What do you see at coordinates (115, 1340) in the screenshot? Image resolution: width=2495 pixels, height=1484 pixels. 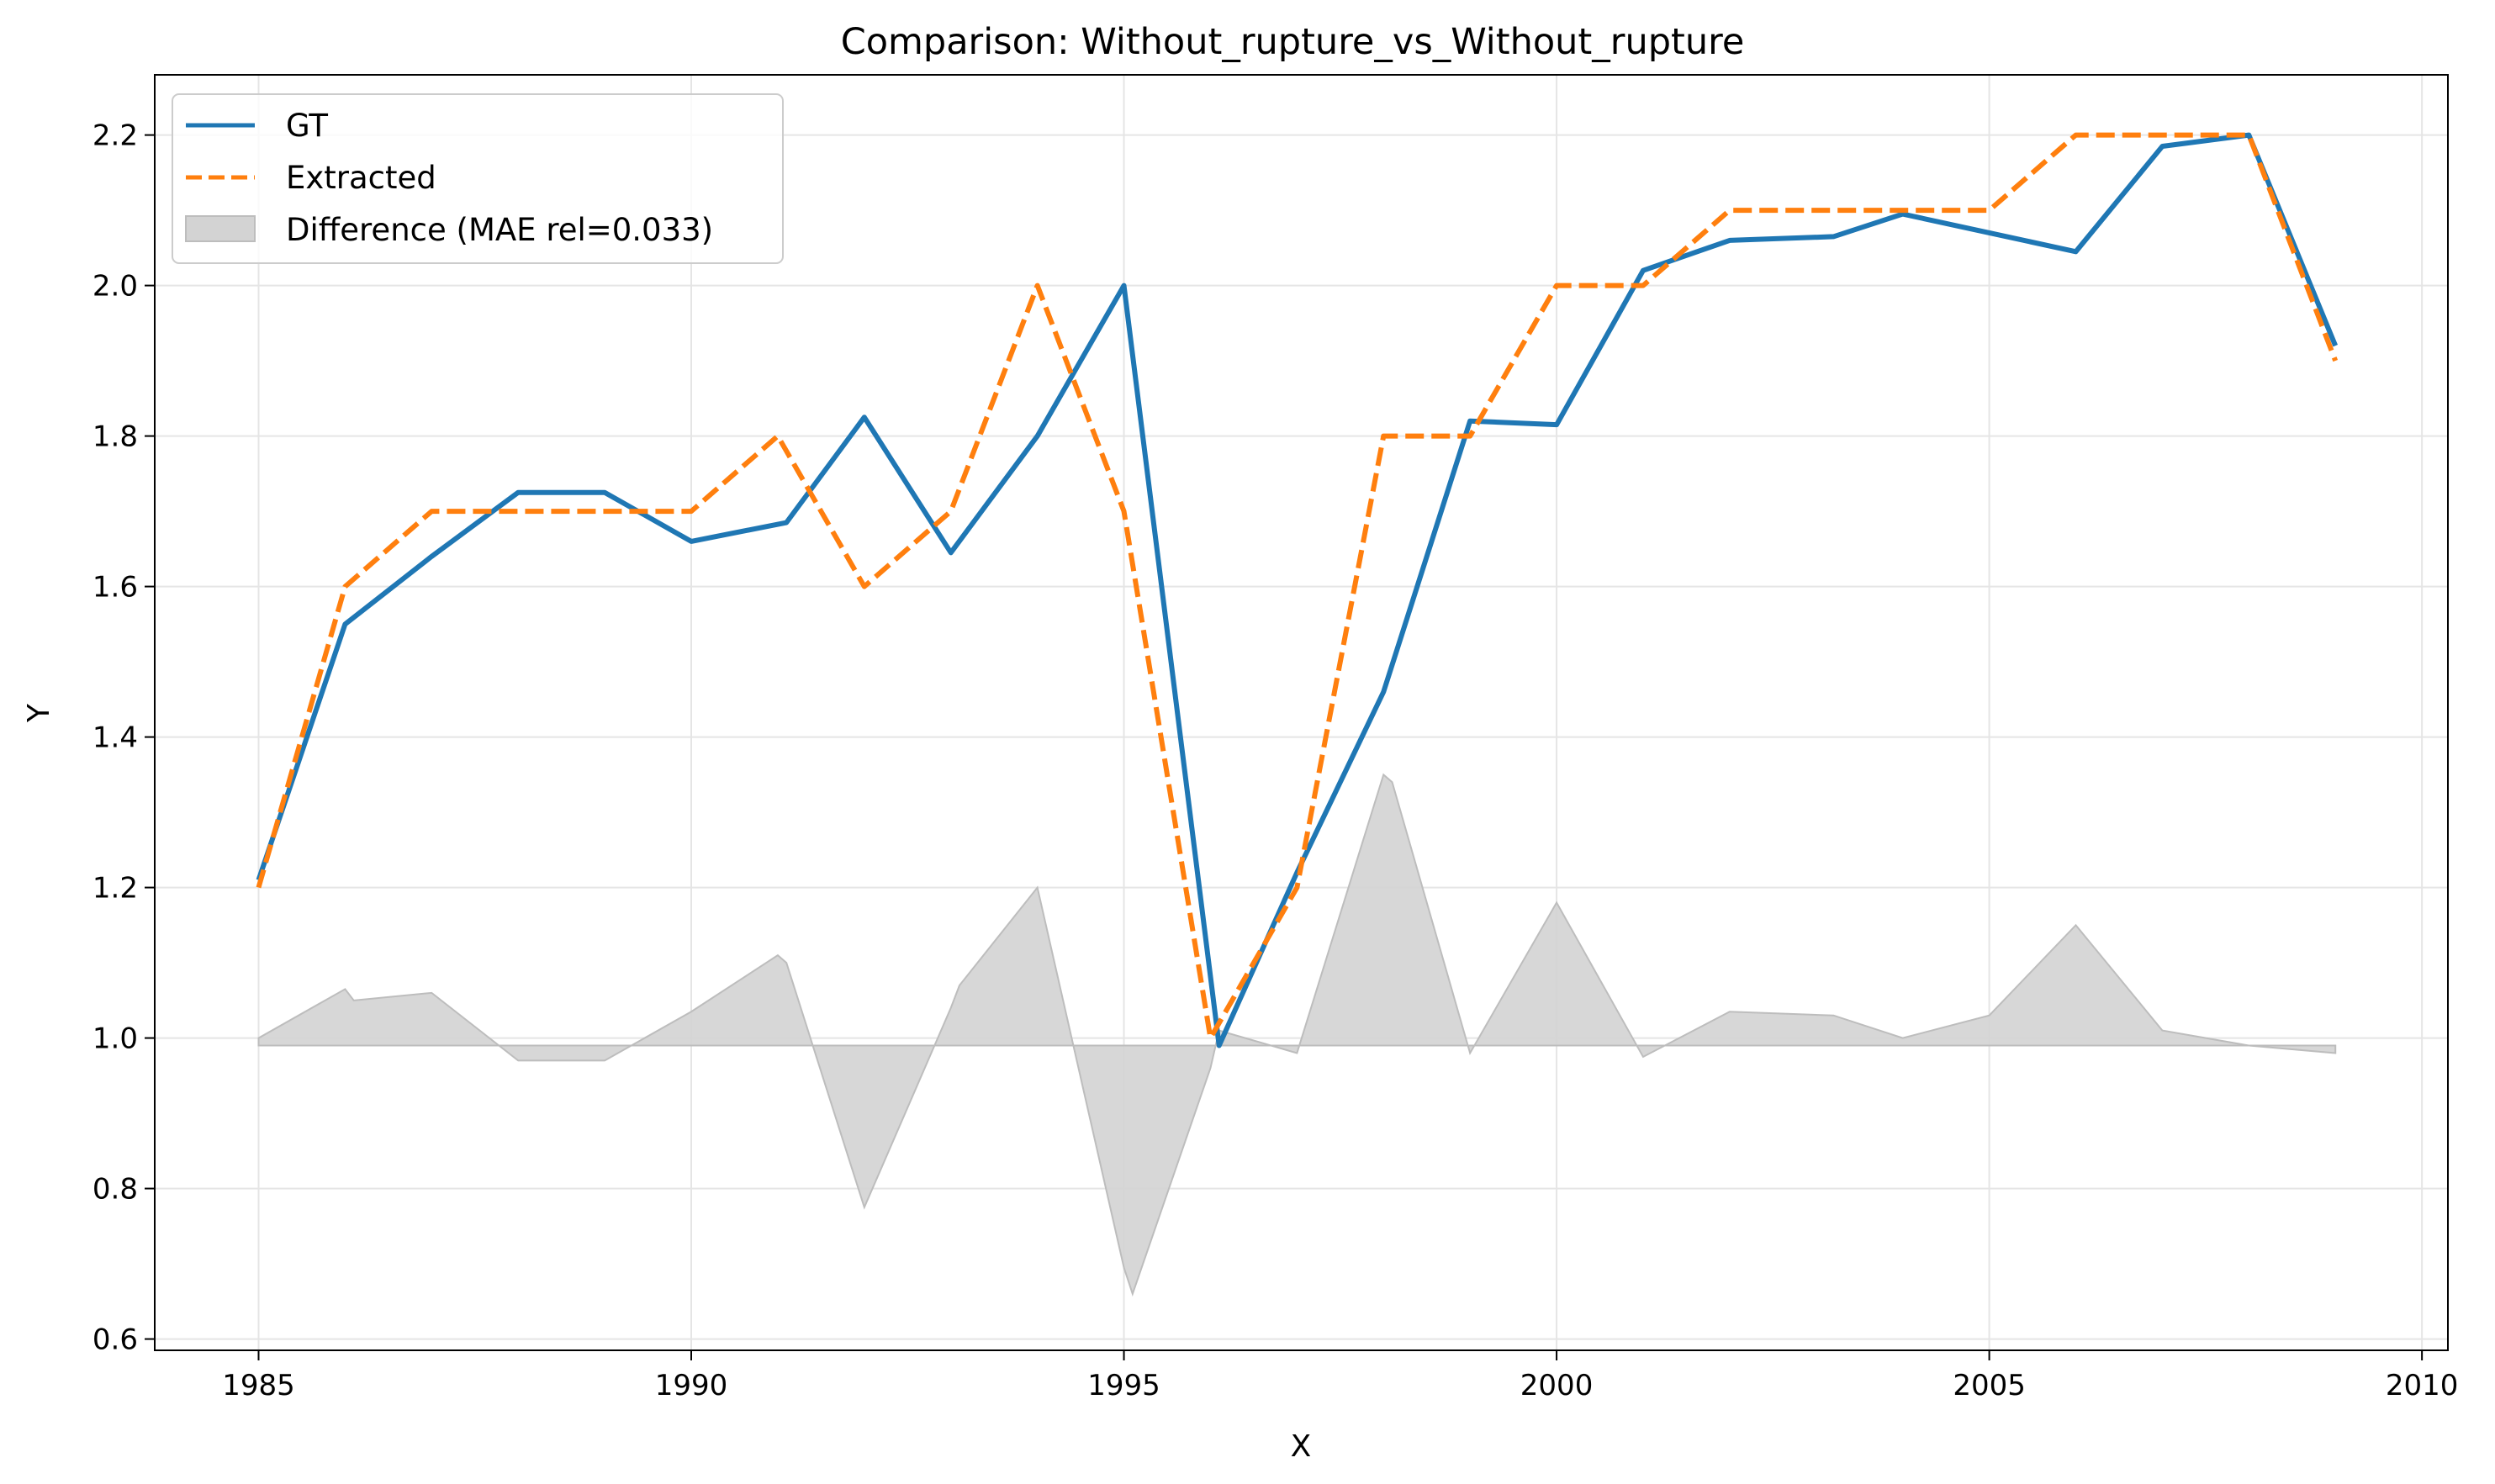 I see `y-tick-label: 0.6` at bounding box center [115, 1340].